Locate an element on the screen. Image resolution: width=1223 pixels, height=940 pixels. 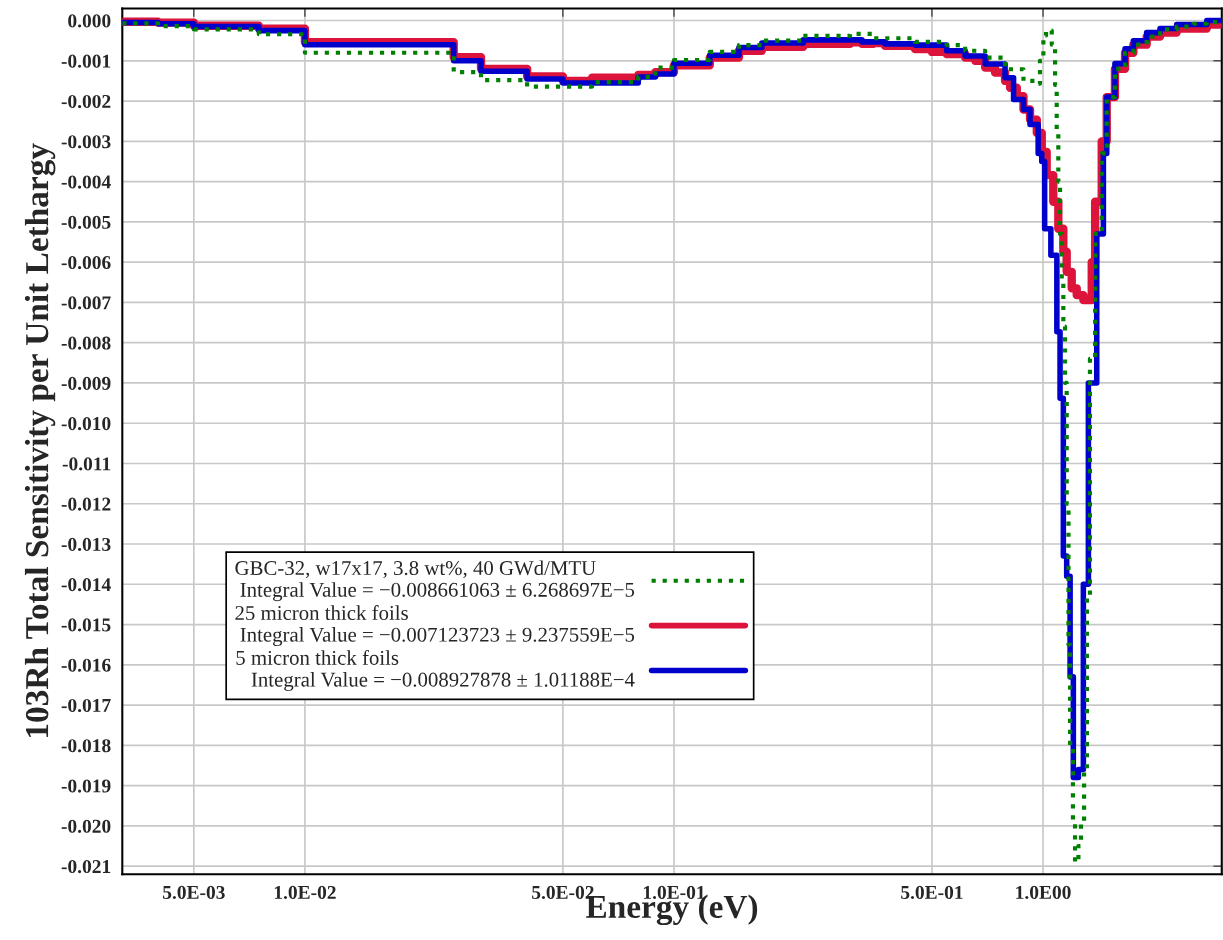
x-tick-label: 5.0E-01 is located at coordinates (932, 892).